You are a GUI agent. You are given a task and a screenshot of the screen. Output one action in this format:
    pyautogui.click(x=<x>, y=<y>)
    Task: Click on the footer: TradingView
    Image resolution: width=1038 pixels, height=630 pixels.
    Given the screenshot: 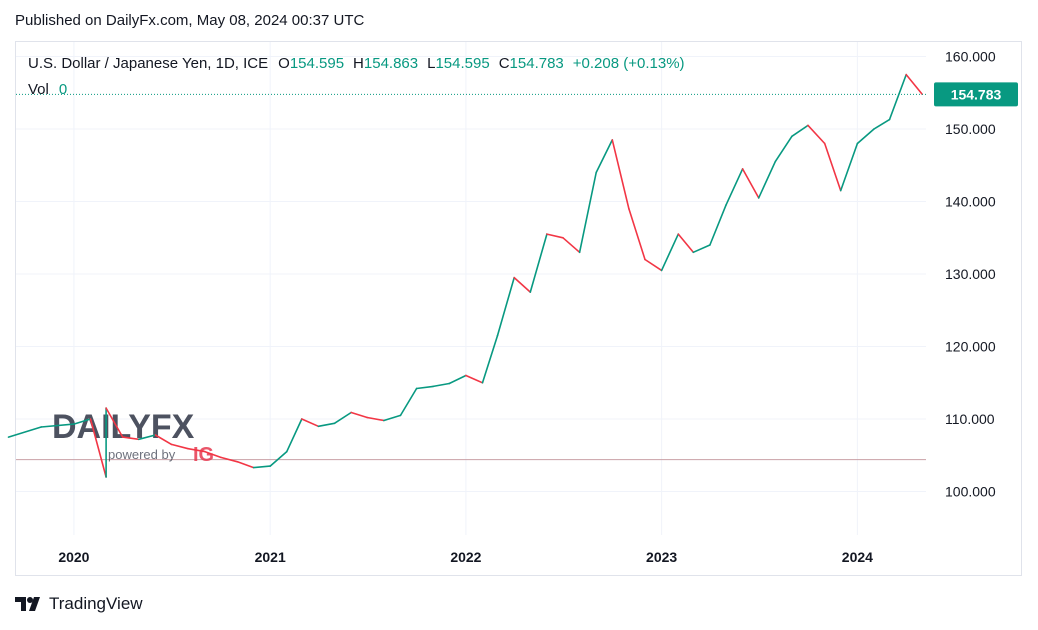 What is the action you would take?
    pyautogui.click(x=79, y=604)
    